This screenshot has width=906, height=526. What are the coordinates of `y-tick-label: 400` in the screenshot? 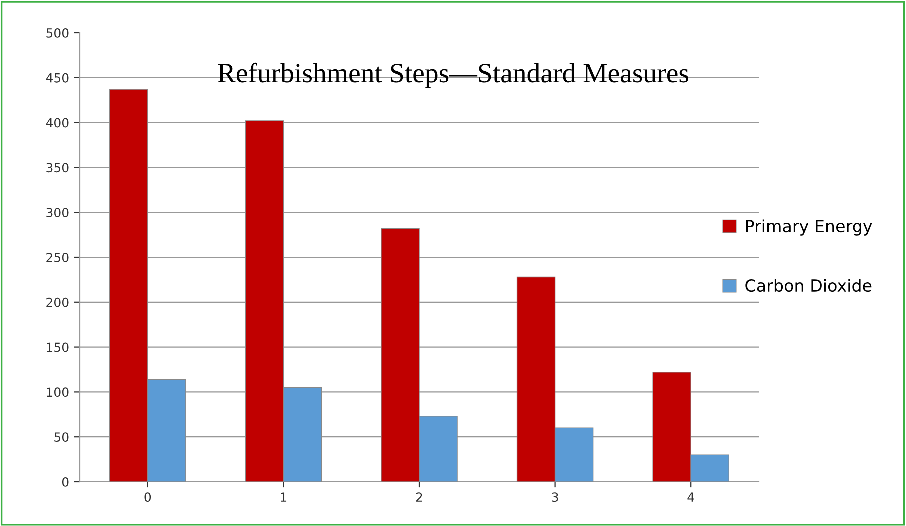 It's located at (57, 123).